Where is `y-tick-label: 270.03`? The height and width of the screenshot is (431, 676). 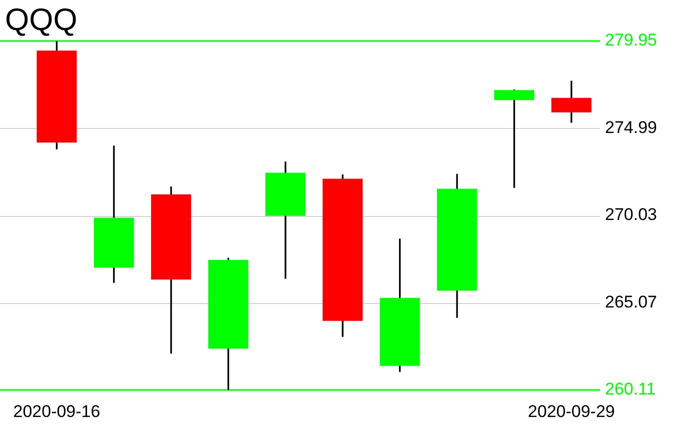
y-tick-label: 270.03 is located at coordinates (631, 214).